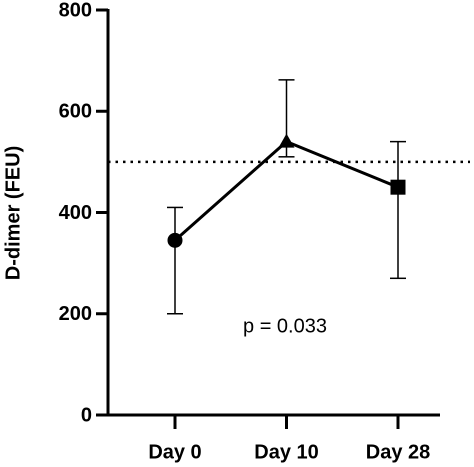 The height and width of the screenshot is (467, 474). I want to click on y-tick-label: 800, so click(75, 10).